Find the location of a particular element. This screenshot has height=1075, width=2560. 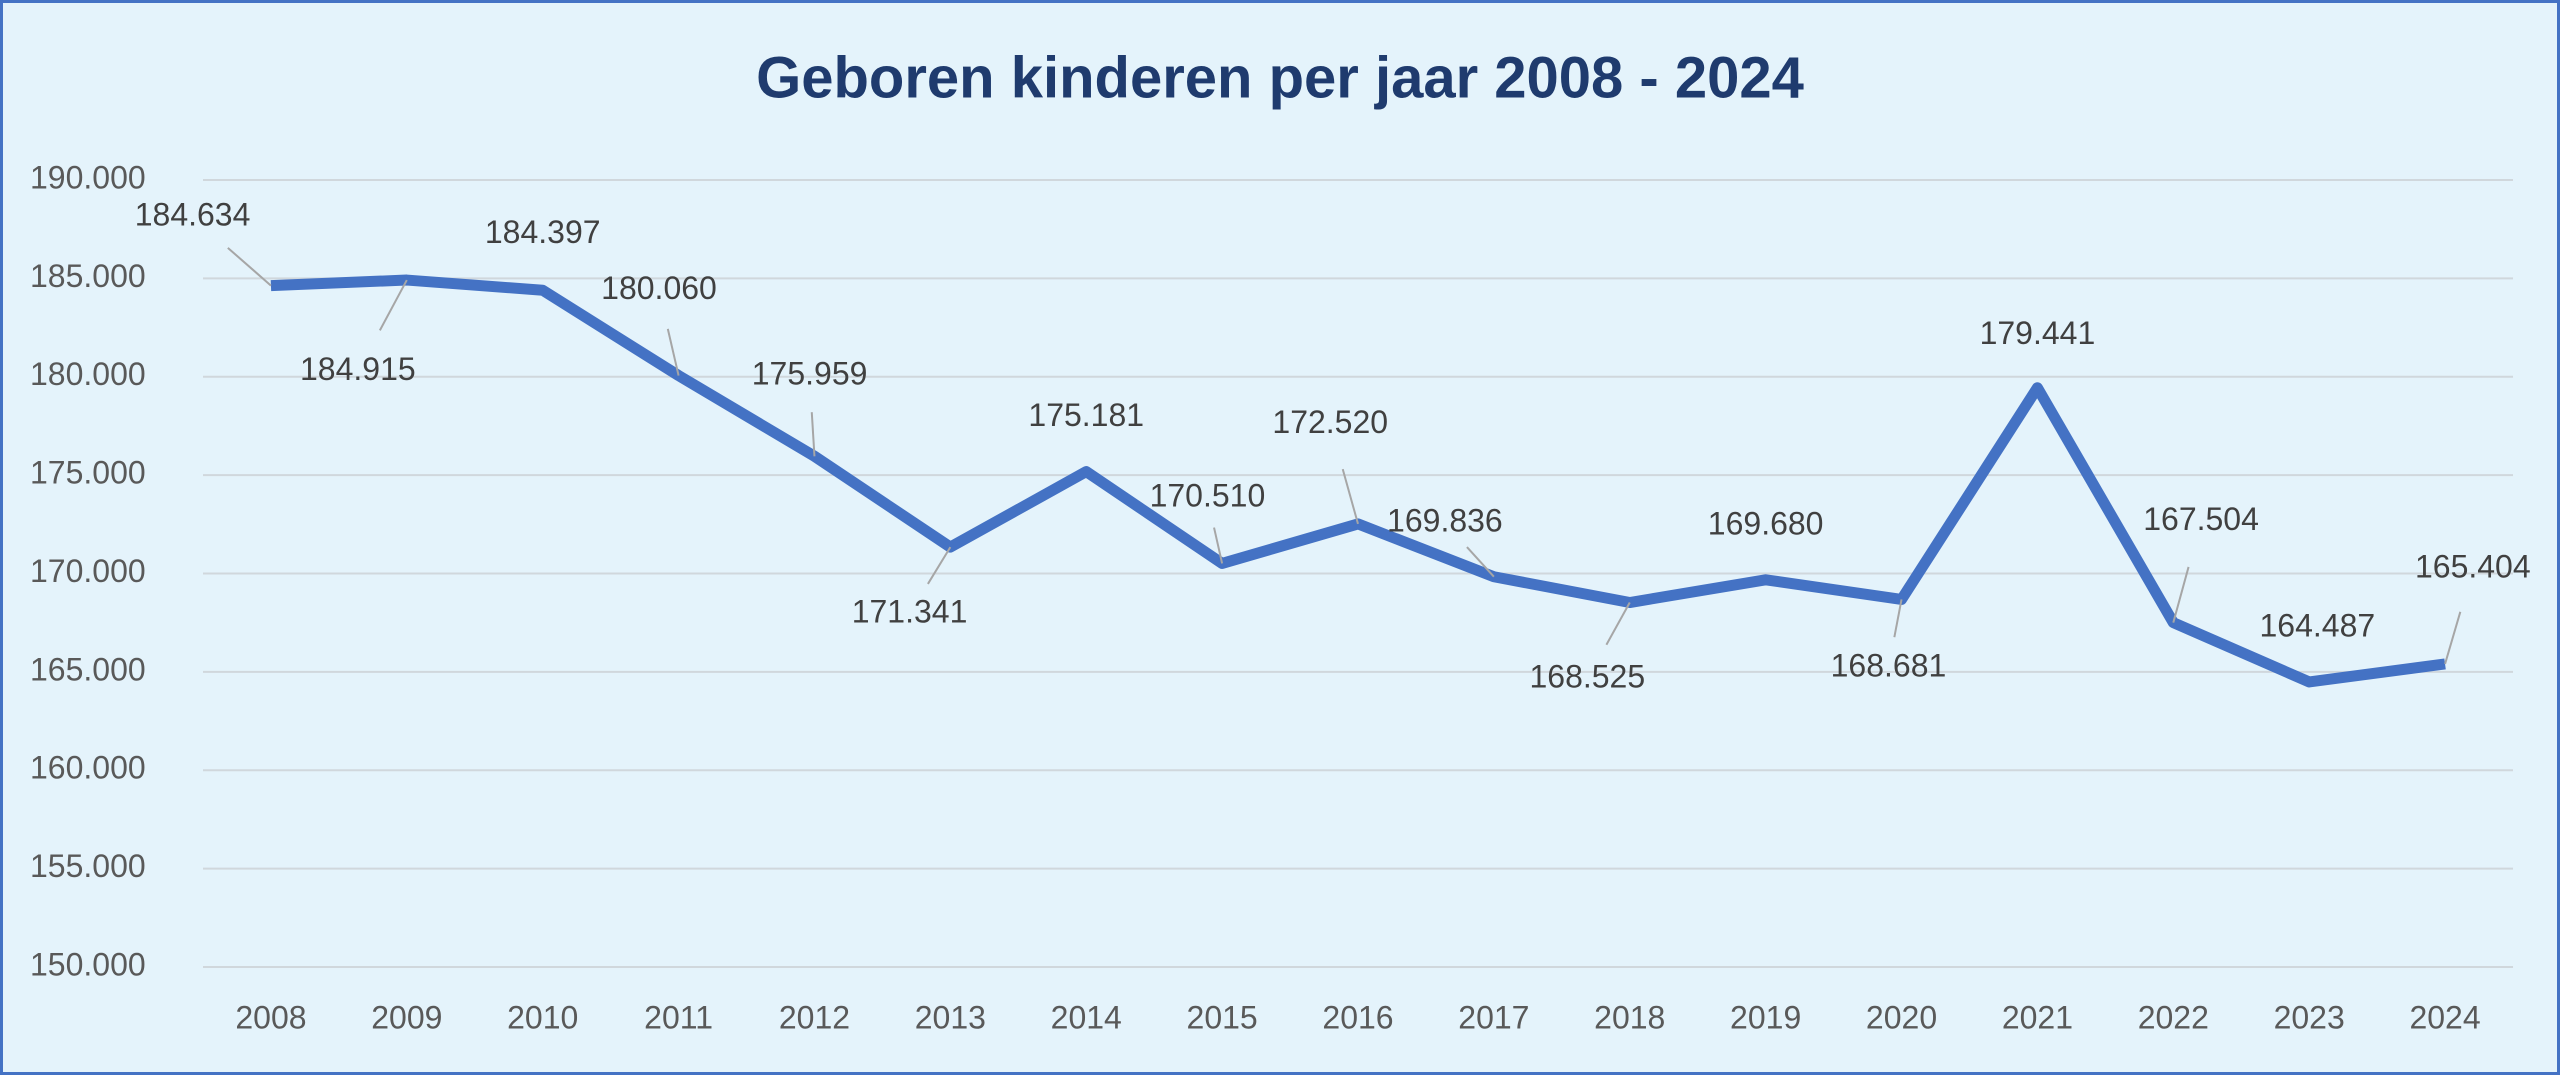

data-label: 164.487 is located at coordinates (2318, 626).